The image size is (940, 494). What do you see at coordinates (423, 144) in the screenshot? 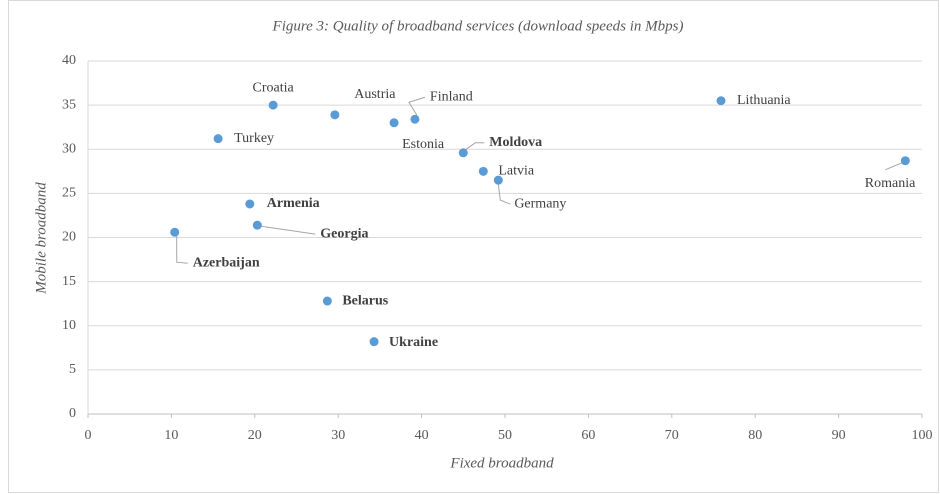
I see `point-label: Estonia` at bounding box center [423, 144].